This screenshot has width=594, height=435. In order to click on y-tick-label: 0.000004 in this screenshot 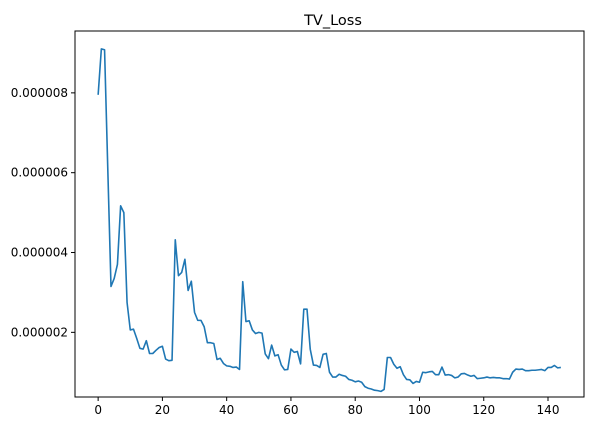, I will do `click(39, 253)`.